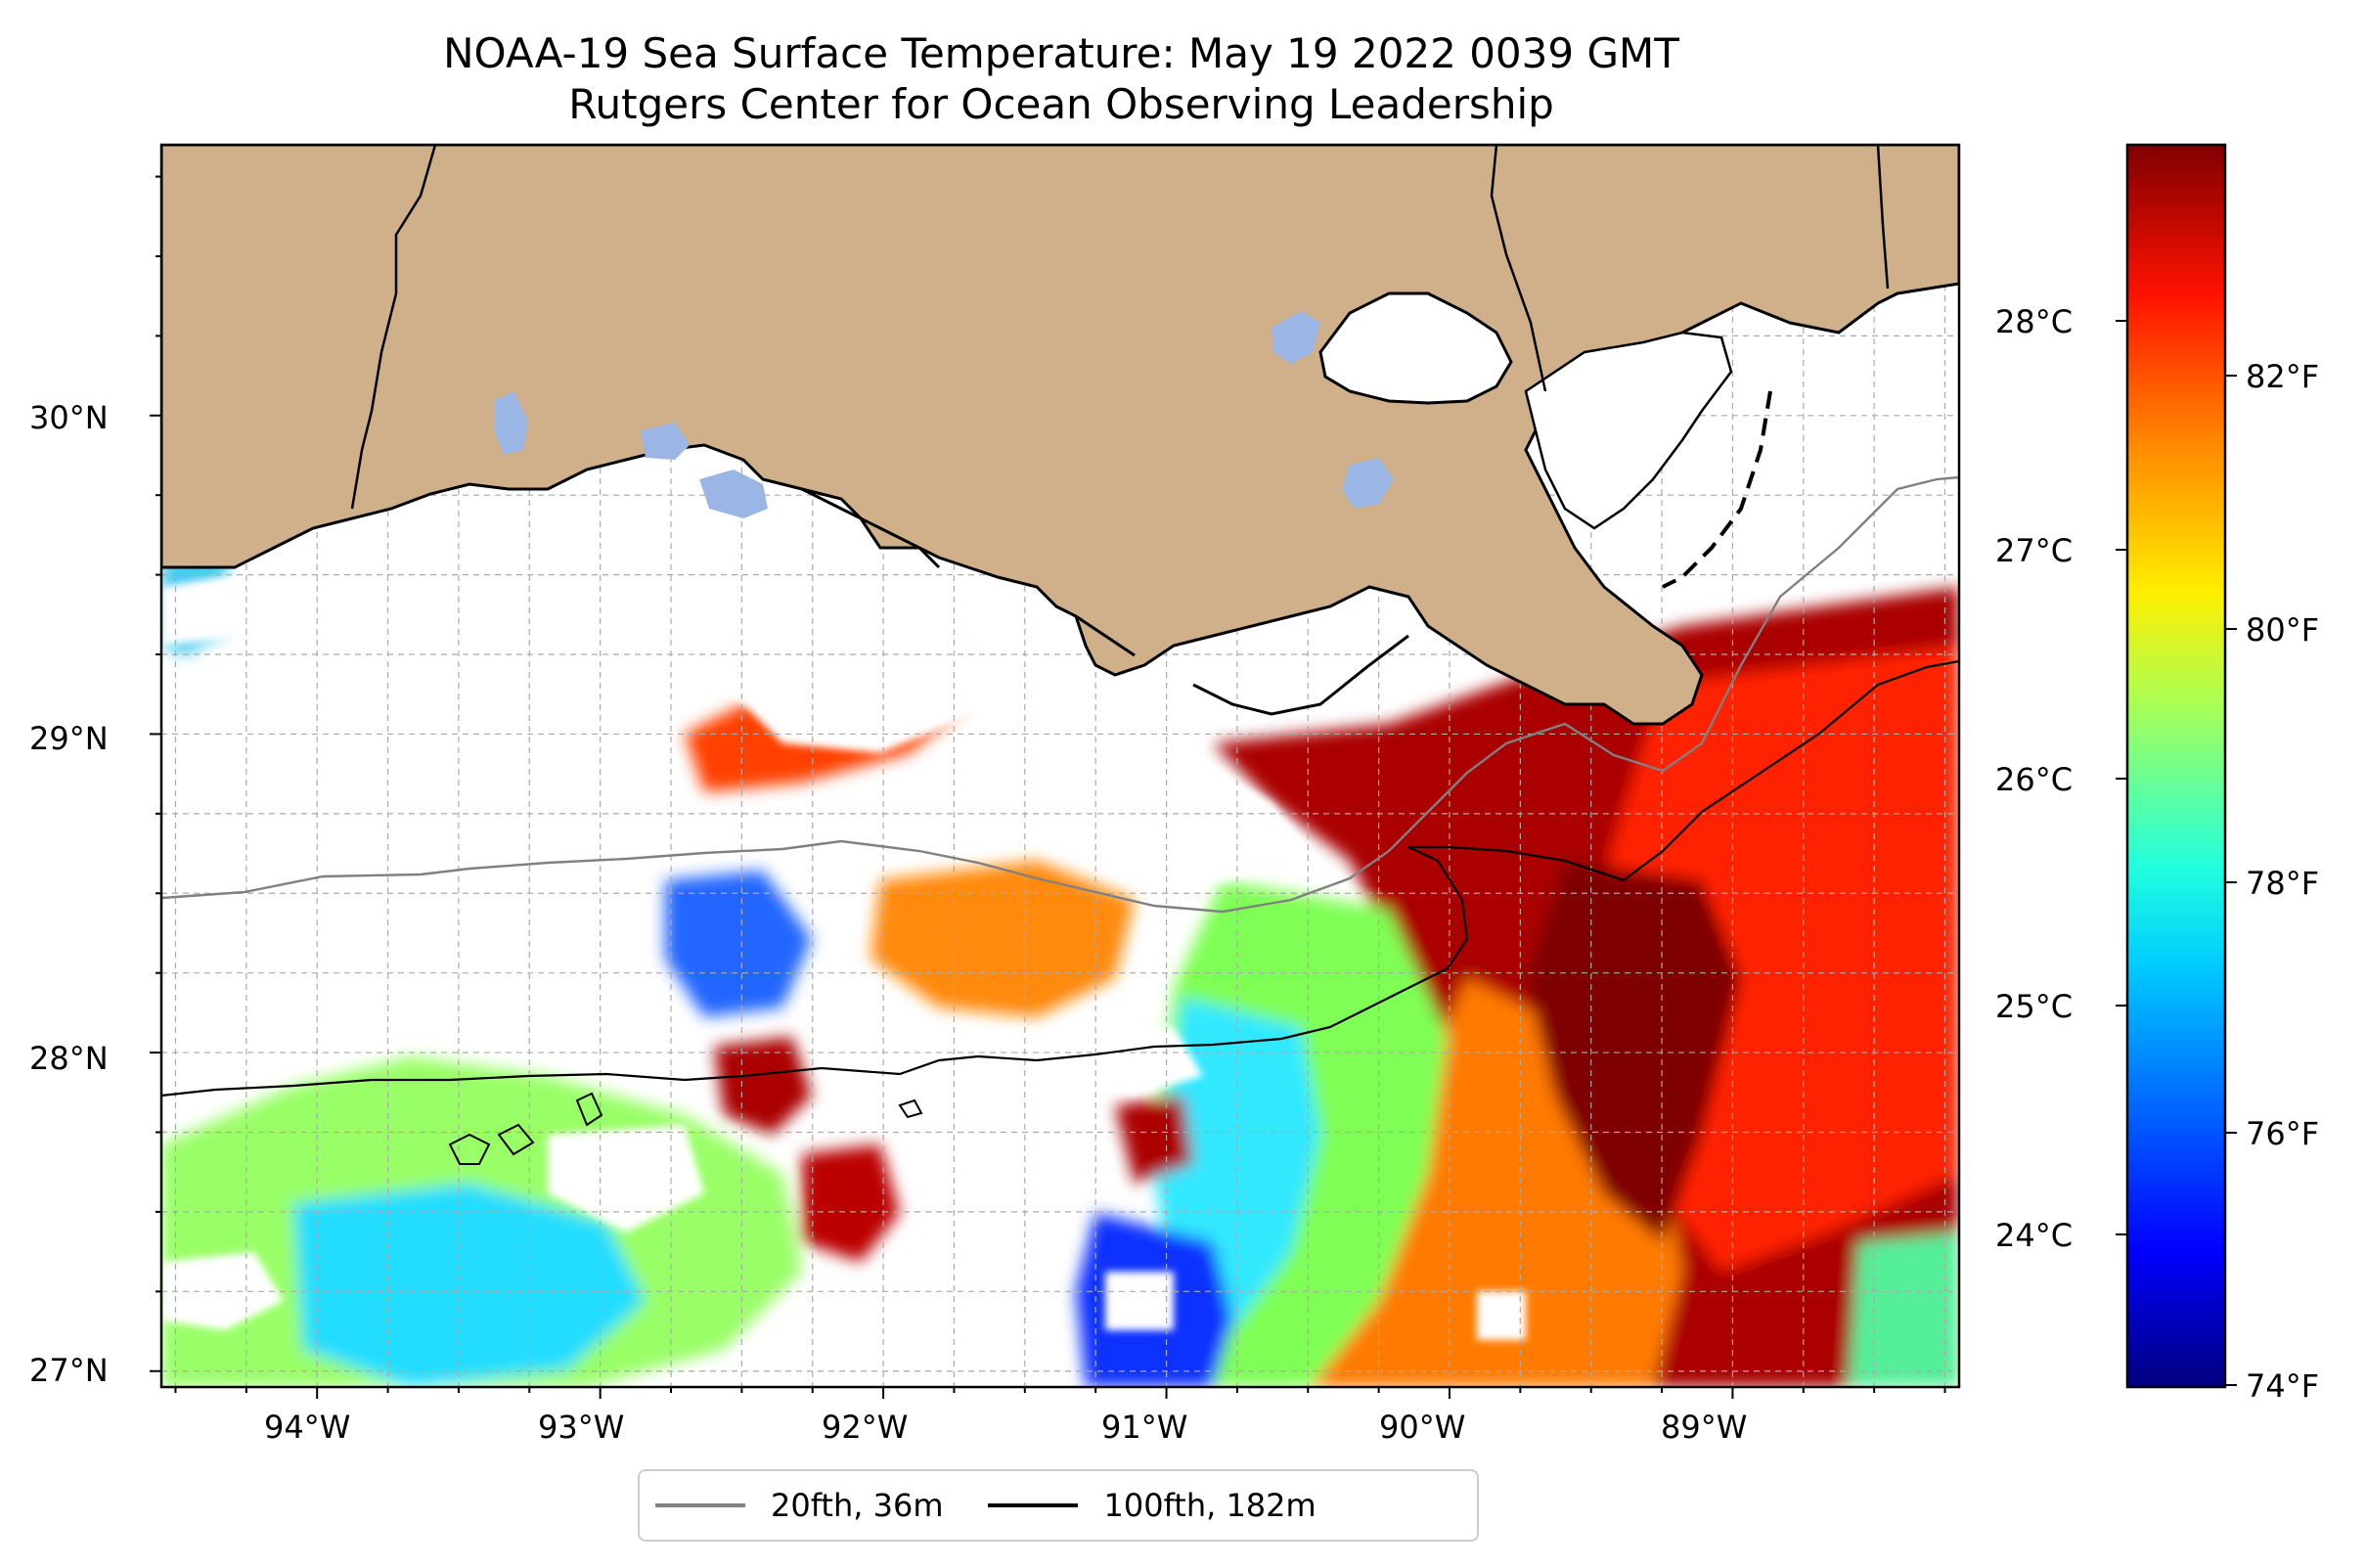 The image size is (2365, 1568). Describe the element at coordinates (865, 1427) in the screenshot. I see `lon-tick-92w: 92°W` at that location.